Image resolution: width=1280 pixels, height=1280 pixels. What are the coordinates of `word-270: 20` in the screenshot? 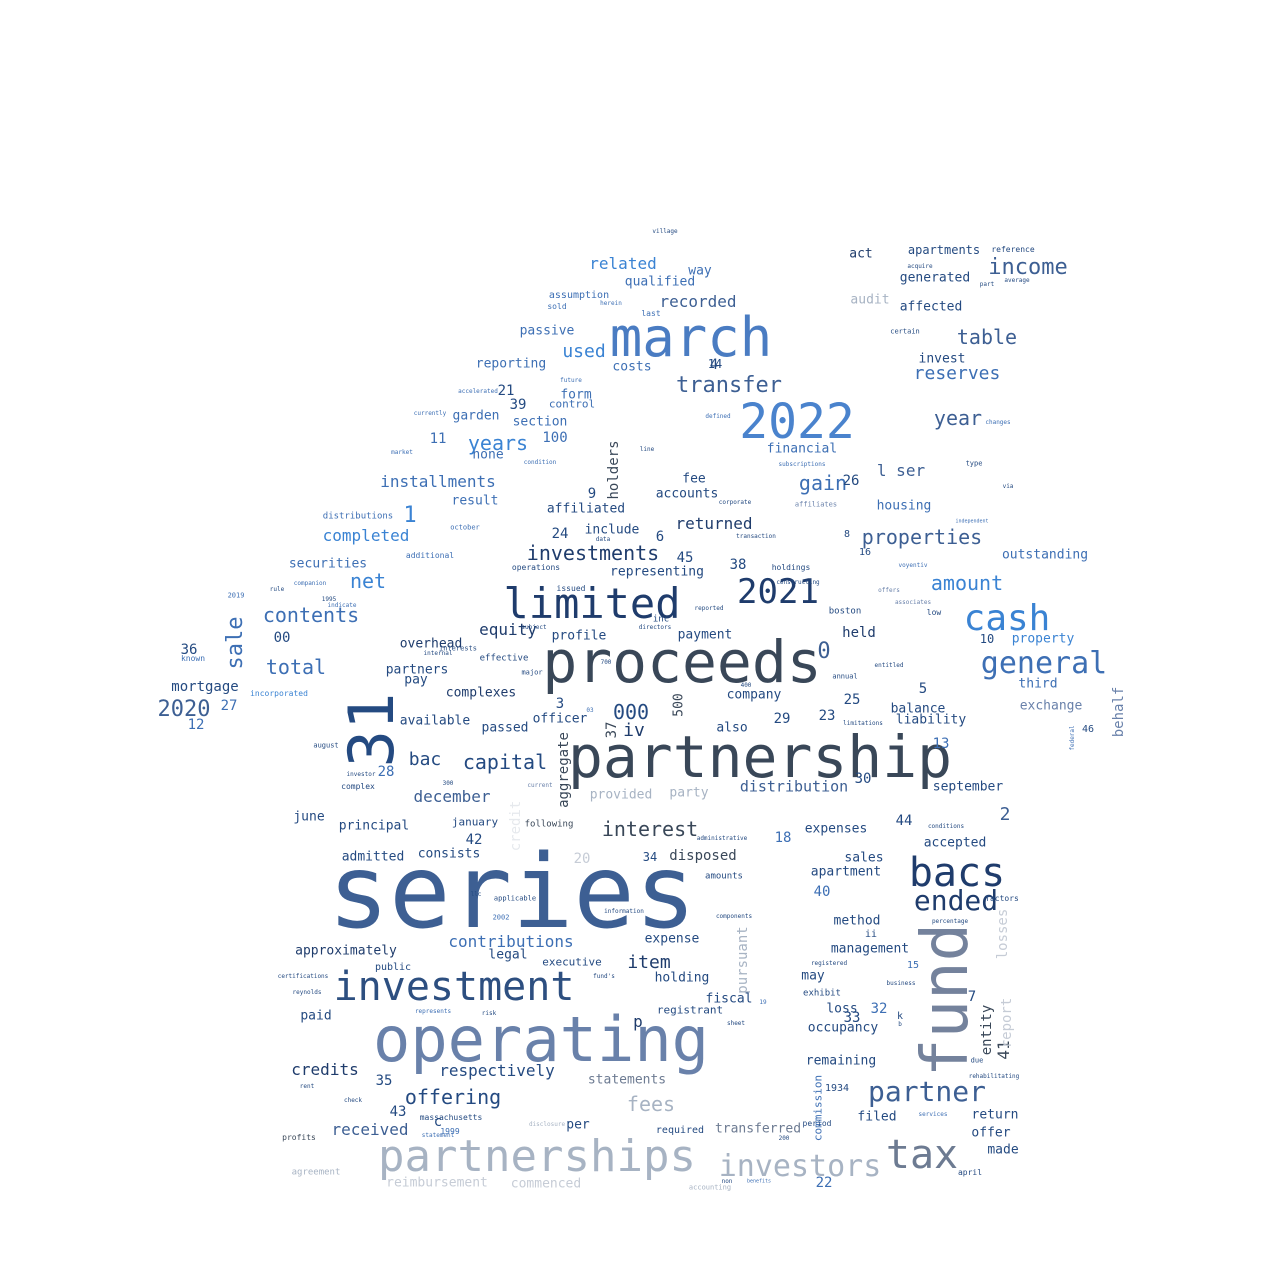 It's located at (582, 859).